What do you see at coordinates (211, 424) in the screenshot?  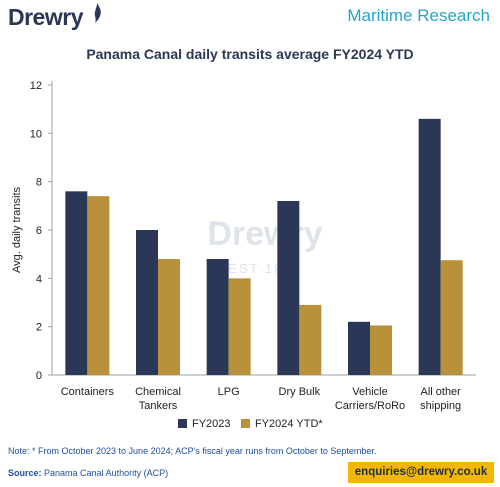 I see `legend-label: FY2023` at bounding box center [211, 424].